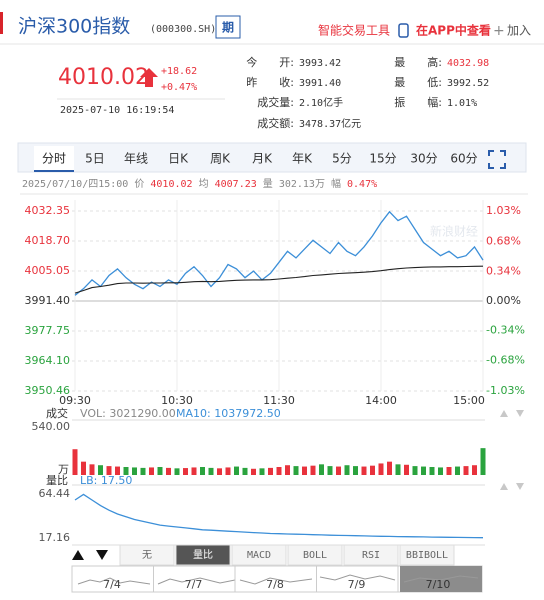  I want to click on stat-value: 1.01%, so click(462, 103).